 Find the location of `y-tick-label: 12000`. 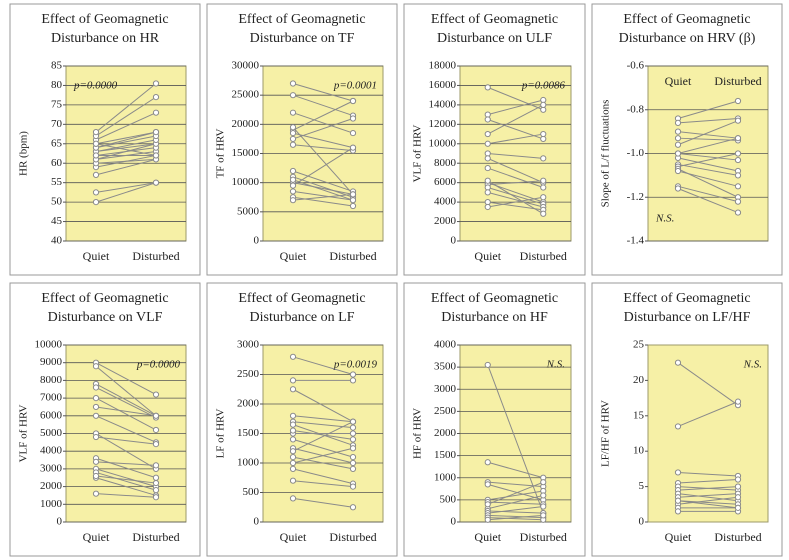

y-tick-label: 12000 is located at coordinates (443, 124).